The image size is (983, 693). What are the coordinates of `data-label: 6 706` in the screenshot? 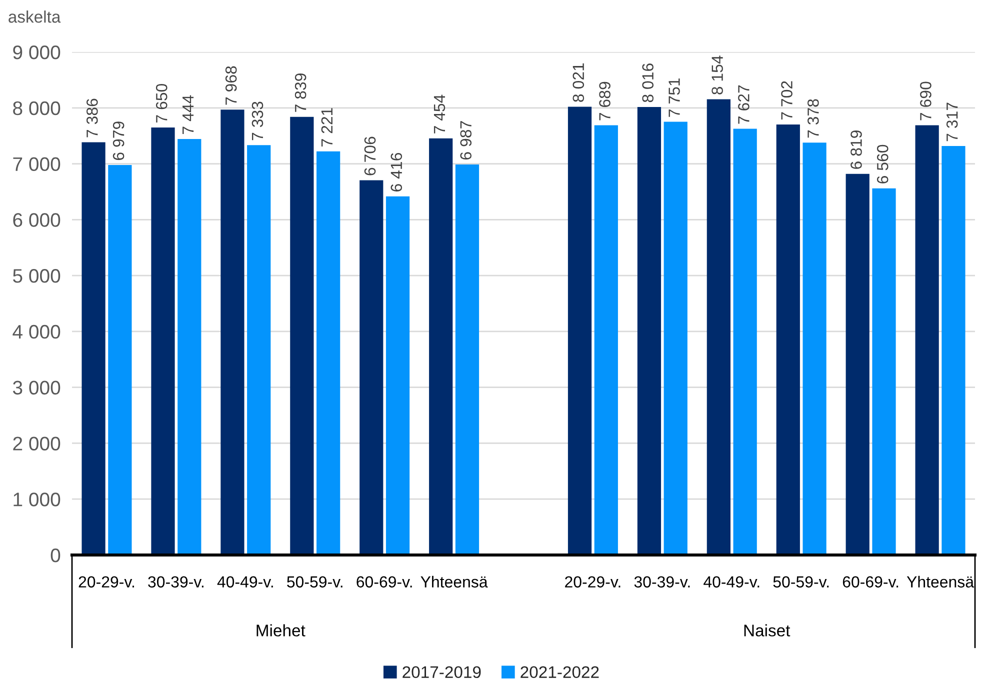 It's located at (370, 156).